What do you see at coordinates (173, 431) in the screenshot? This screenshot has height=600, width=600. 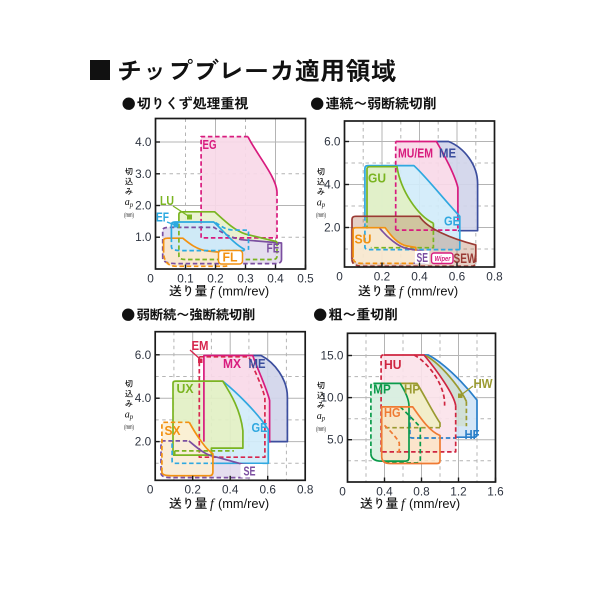 I see `svg-text: SX` at bounding box center [173, 431].